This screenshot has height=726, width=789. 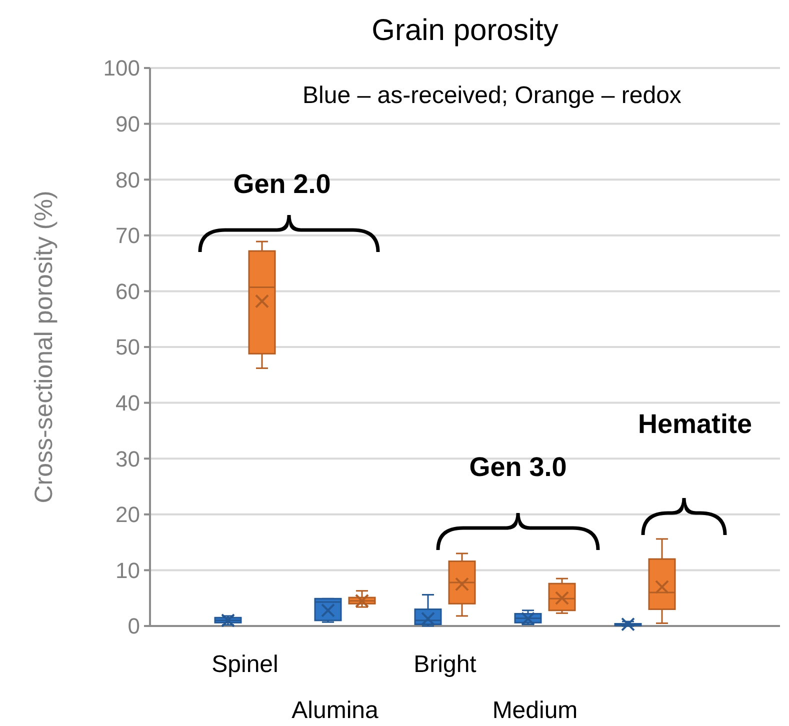 I want to click on annotation: Blue – as-received; Orange – redox, so click(x=492, y=95).